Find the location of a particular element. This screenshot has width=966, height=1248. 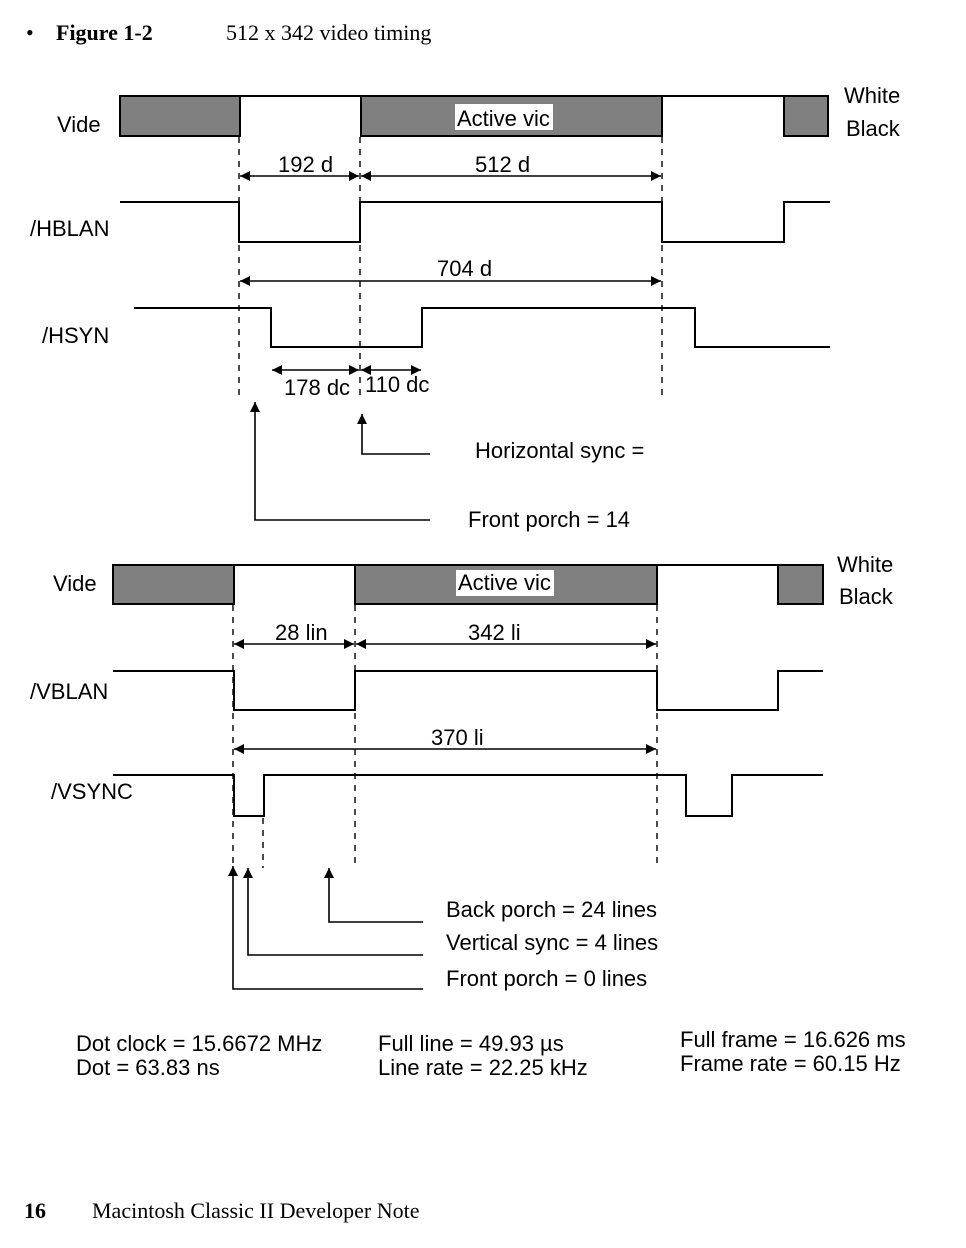

h-dim-110-label: 110 dc is located at coordinates (397, 384).